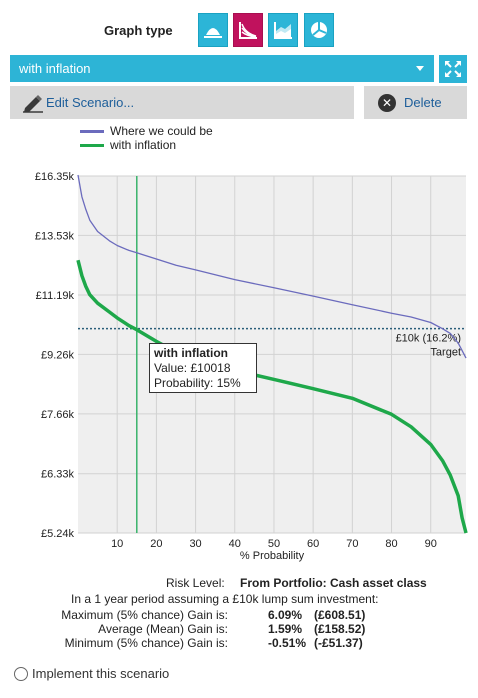 The height and width of the screenshot is (698, 478). I want to click on y-tick-label: £16.35k, so click(55, 177).